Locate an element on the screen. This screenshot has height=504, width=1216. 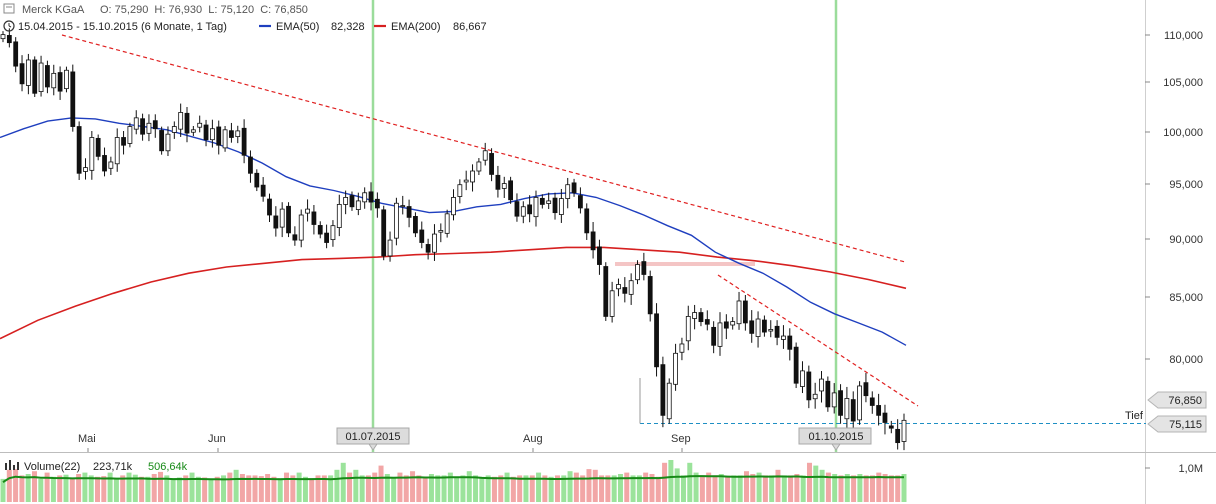
ohlc-readout: O: 75,290 H: 76,930 L: 75,120 C: 76,850 is located at coordinates (204, 10).